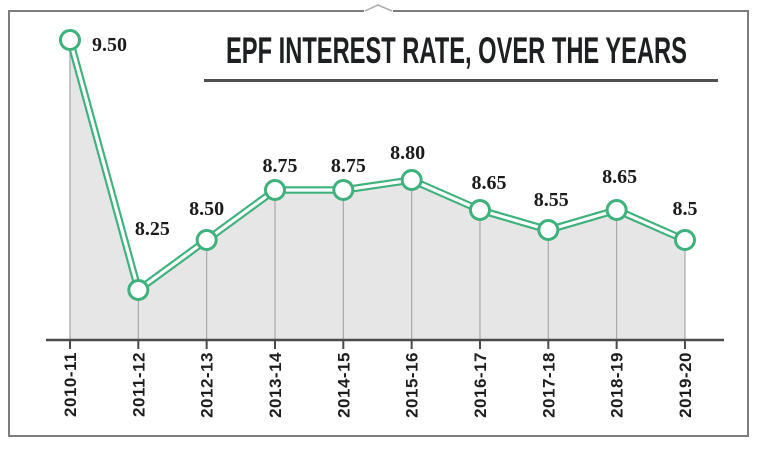  Describe the element at coordinates (275, 385) in the screenshot. I see `x-axis-label: 2013-14` at that location.